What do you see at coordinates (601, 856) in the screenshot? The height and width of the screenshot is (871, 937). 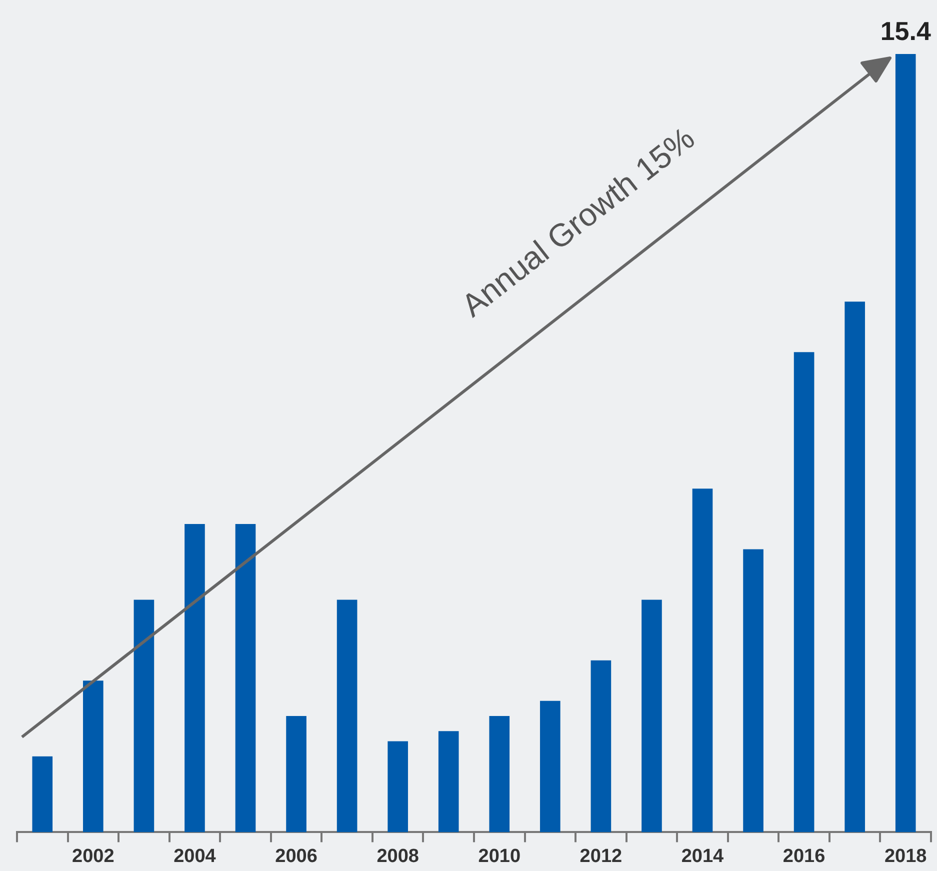 I see `x-tick-label: 2012` at bounding box center [601, 856].